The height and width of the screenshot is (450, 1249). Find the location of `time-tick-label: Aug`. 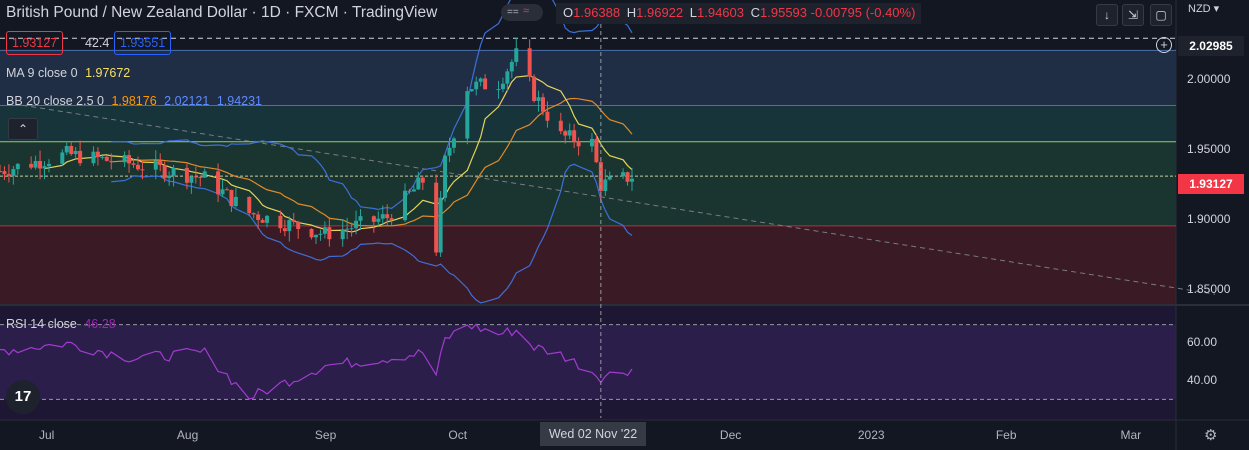

time-tick-label: Aug is located at coordinates (187, 435).